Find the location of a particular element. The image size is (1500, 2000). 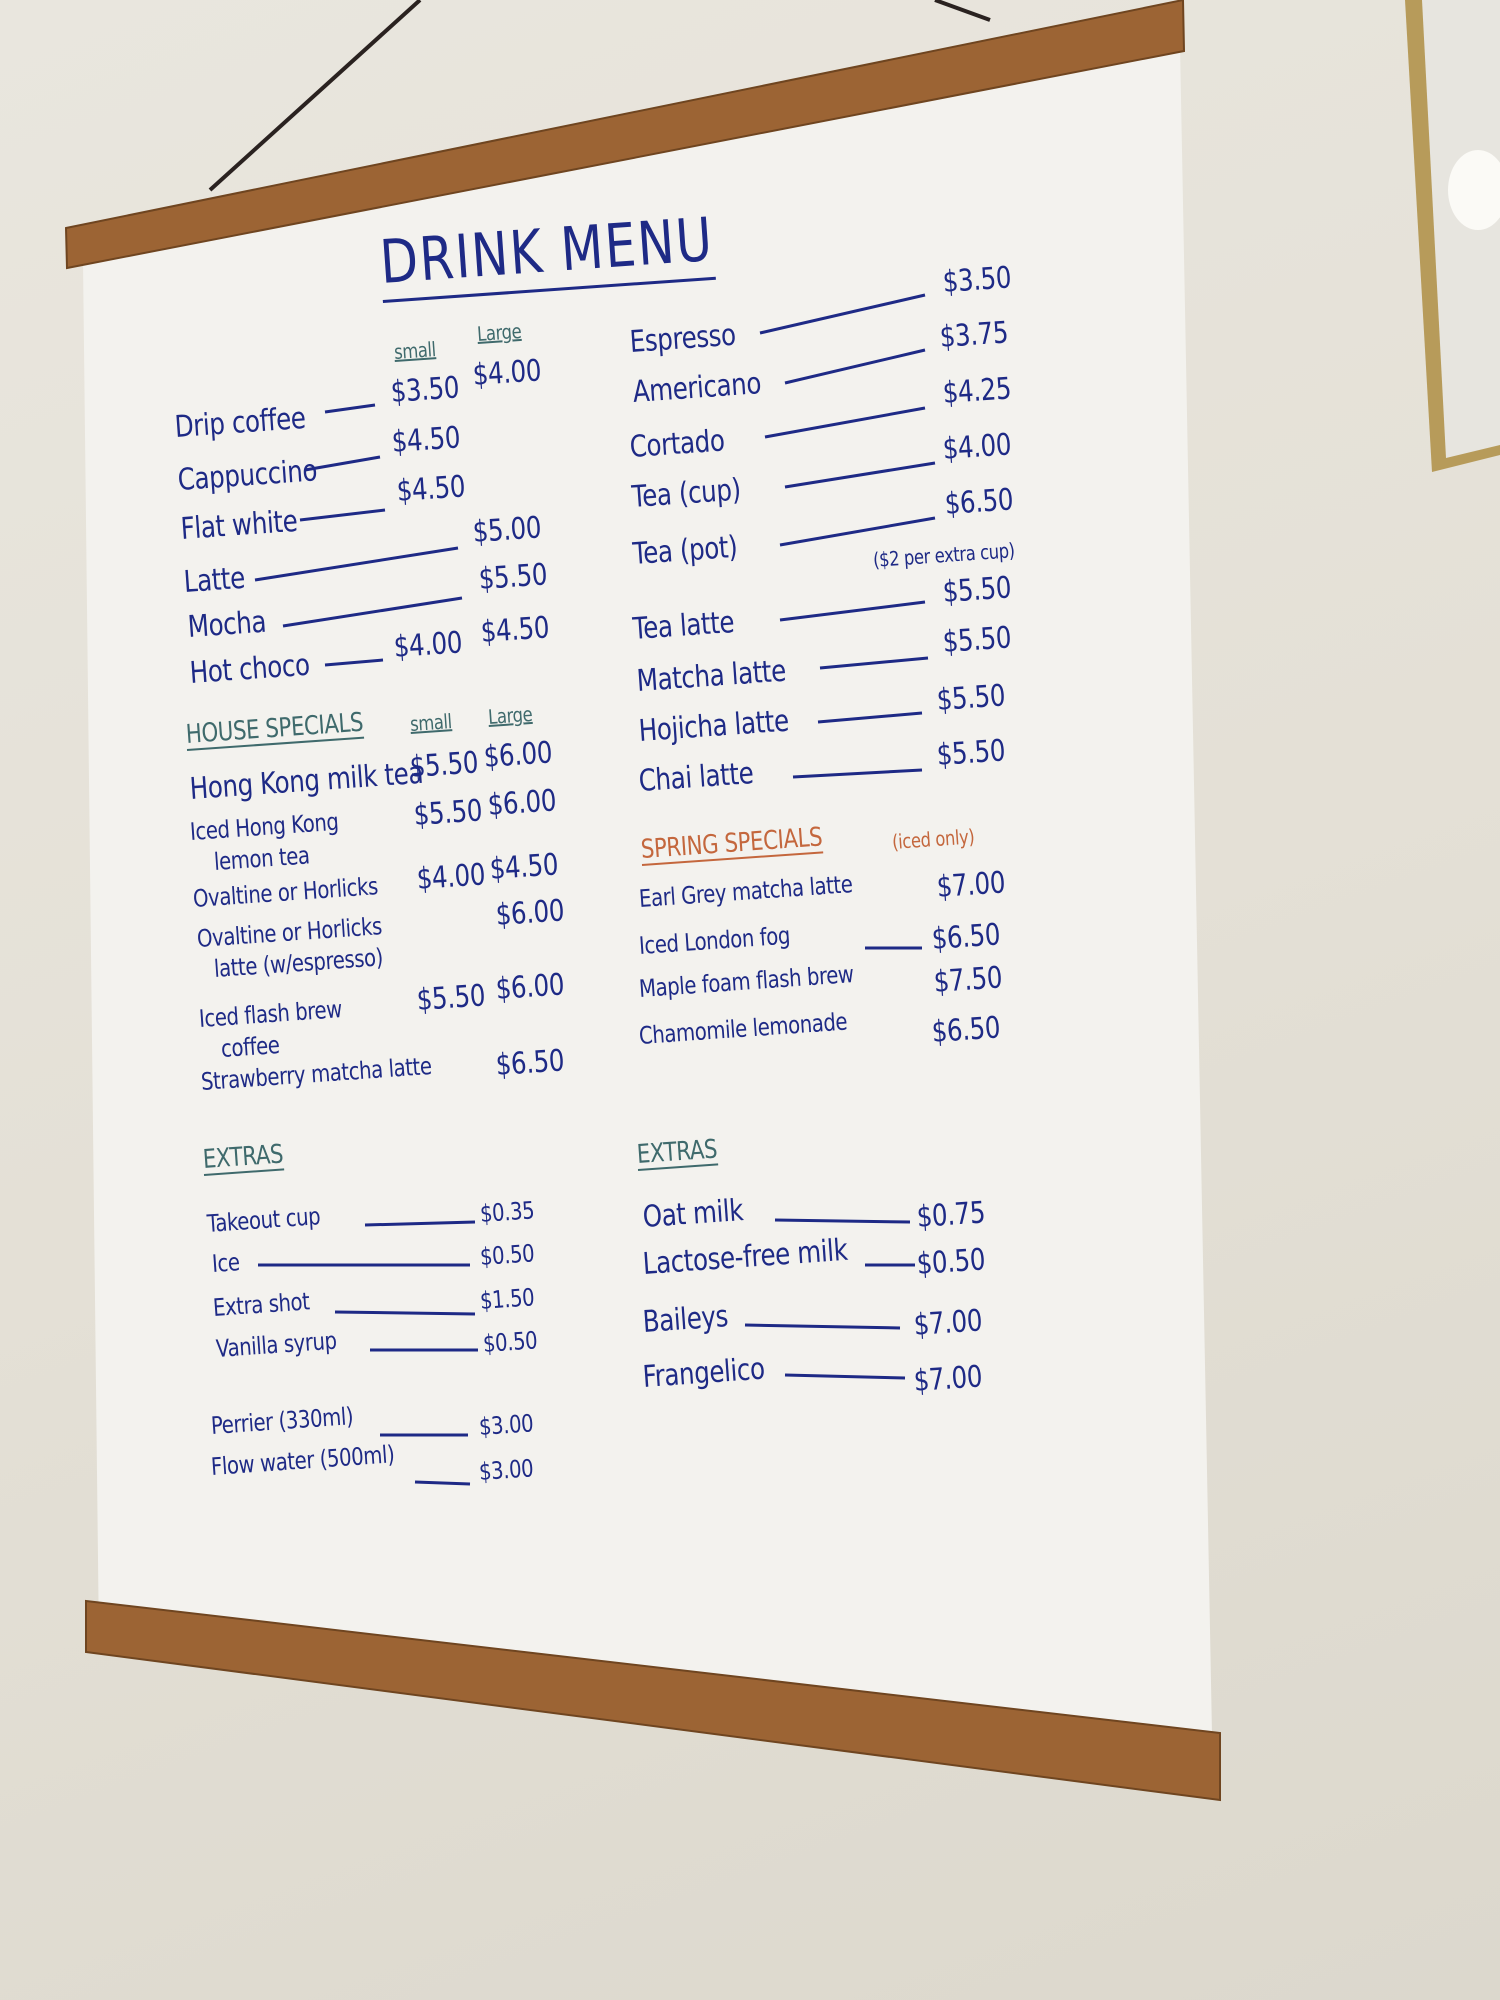

price-large: $4.00 is located at coordinates (507, 373).